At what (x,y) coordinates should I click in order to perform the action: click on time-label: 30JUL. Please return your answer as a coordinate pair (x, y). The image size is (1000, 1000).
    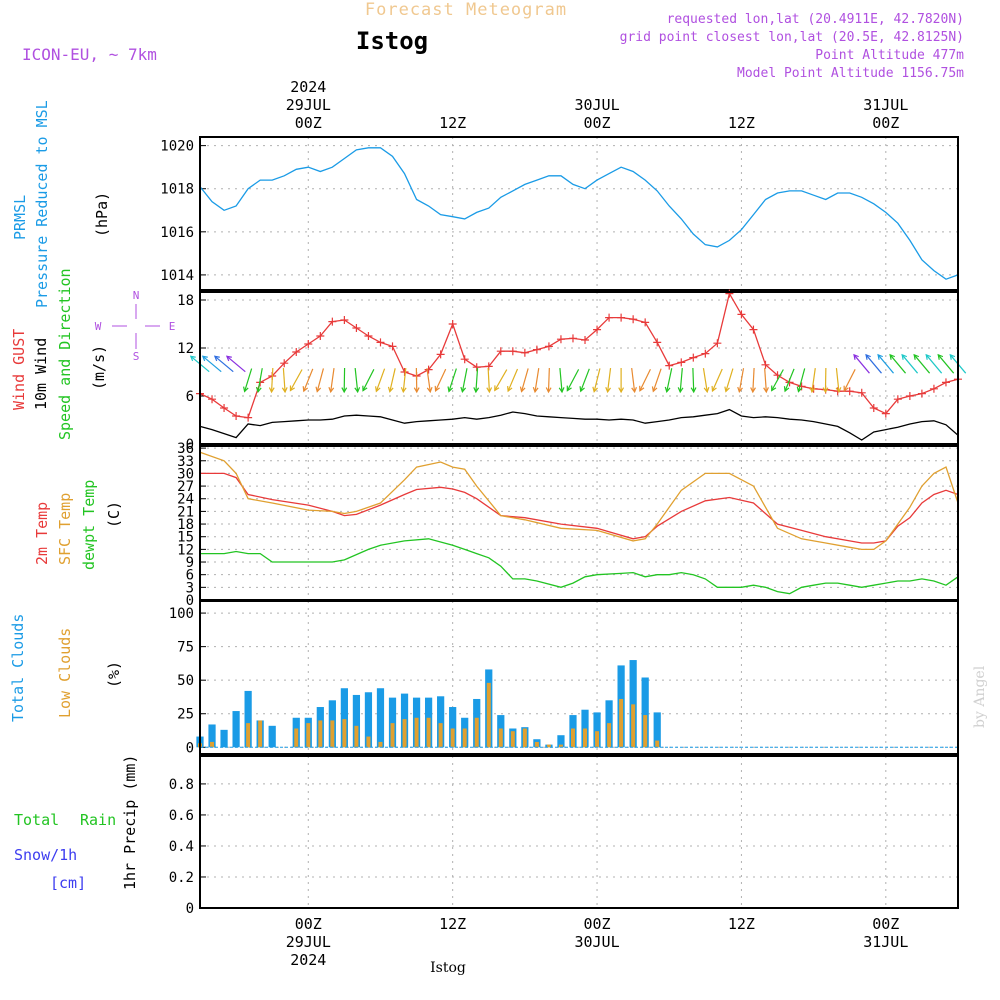
    Looking at the image, I should click on (596, 942).